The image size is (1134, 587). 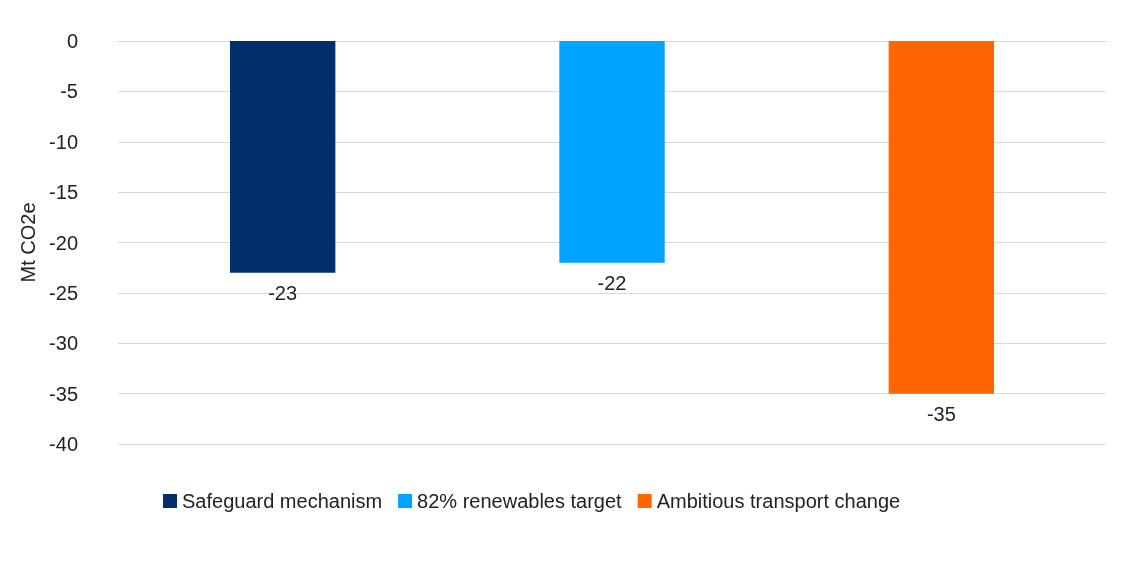 I want to click on y-tick-label: 0, so click(x=72, y=41).